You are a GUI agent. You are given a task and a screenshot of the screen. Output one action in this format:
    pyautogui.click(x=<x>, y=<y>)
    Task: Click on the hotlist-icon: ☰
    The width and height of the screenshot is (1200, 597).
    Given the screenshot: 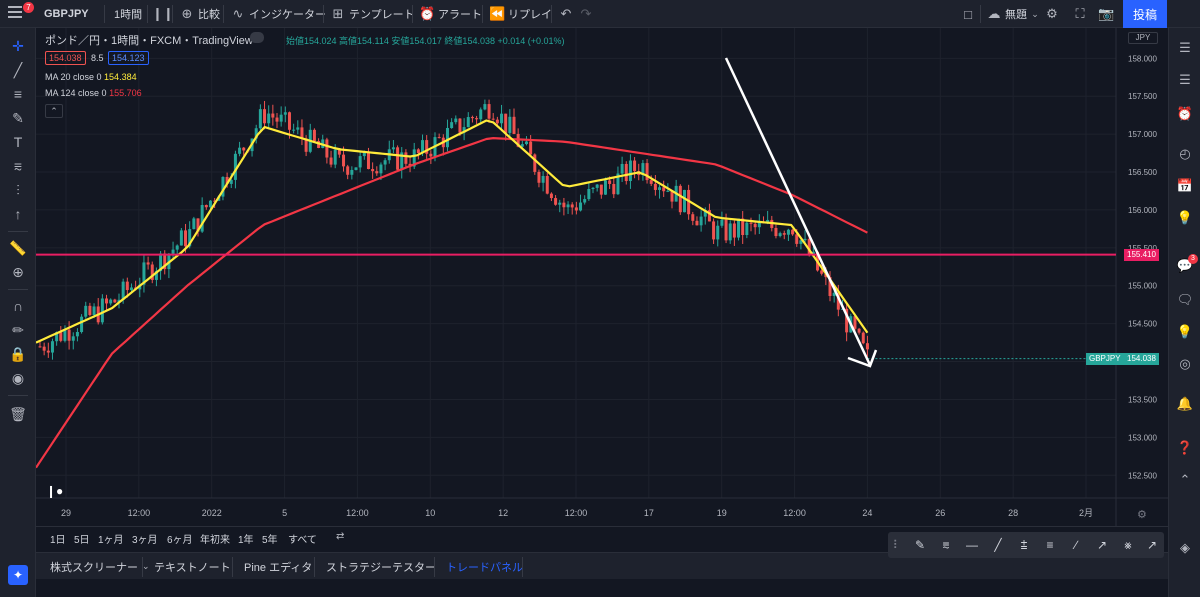 What is the action you would take?
    pyautogui.click(x=1185, y=79)
    